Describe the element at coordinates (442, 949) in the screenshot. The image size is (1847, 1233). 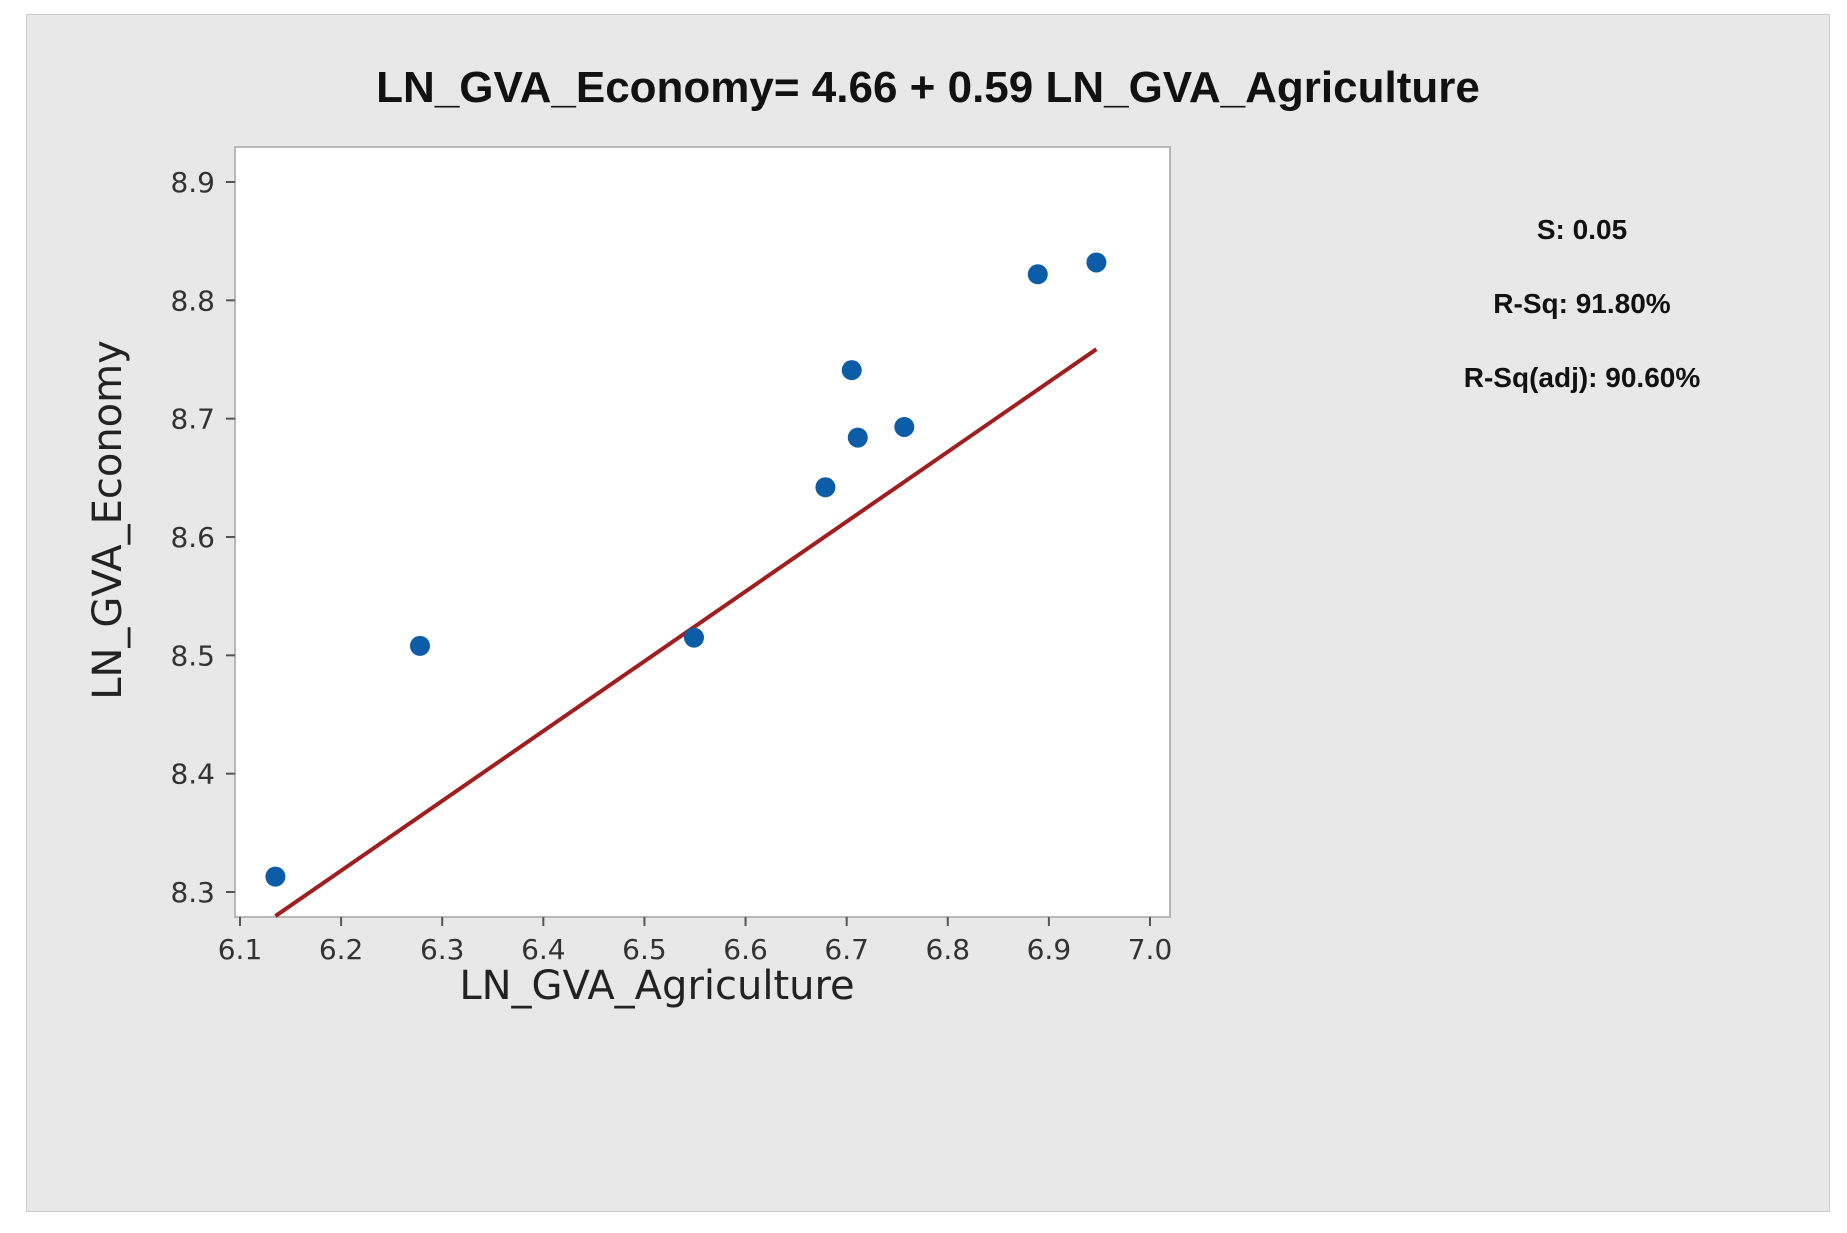
I see `x-tick-label: 6.3` at that location.